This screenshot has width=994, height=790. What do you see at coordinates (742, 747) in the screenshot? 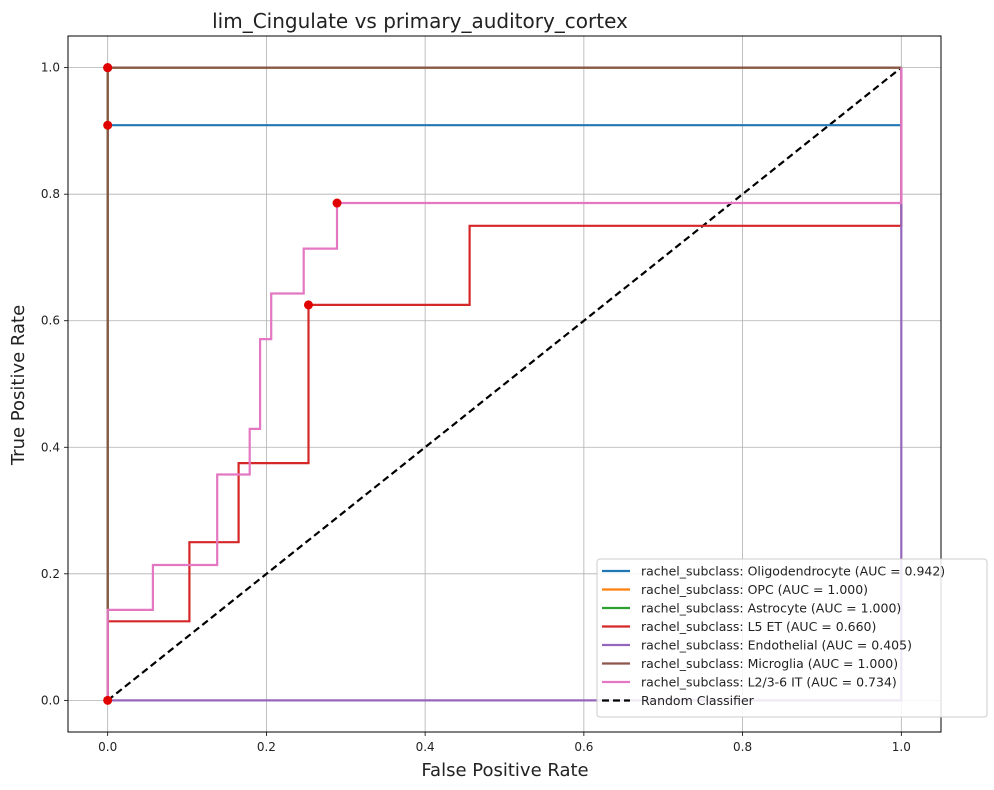
I see `x-tick-label: 0.8` at bounding box center [742, 747].